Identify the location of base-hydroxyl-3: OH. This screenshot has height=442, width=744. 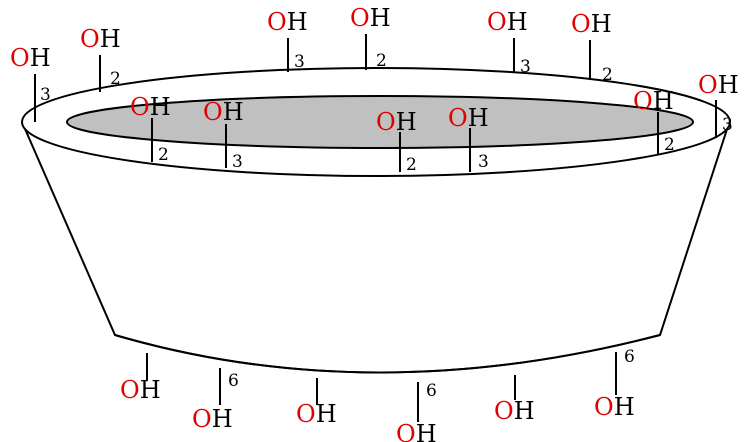
(316, 414).